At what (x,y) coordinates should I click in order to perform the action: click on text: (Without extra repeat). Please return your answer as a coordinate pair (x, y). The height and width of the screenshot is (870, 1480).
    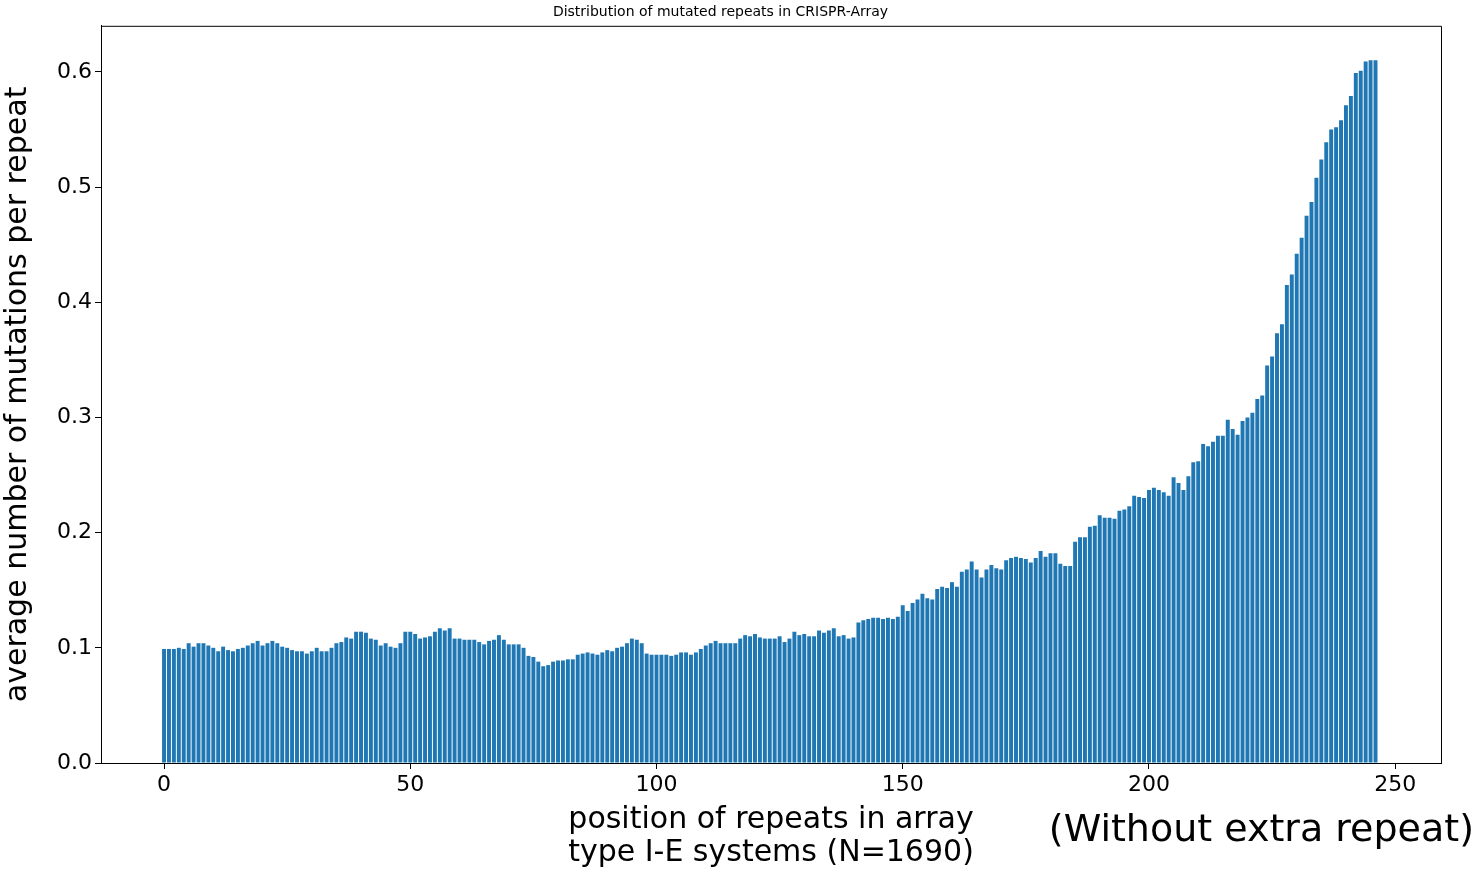
    Looking at the image, I should click on (1261, 828).